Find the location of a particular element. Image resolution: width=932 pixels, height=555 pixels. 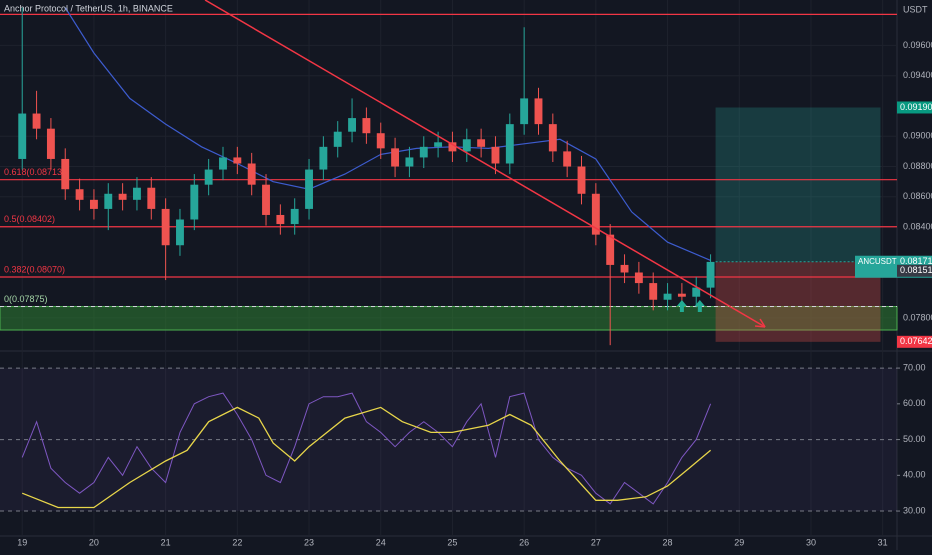

stop-price-label: 0.07642 is located at coordinates (916, 341).